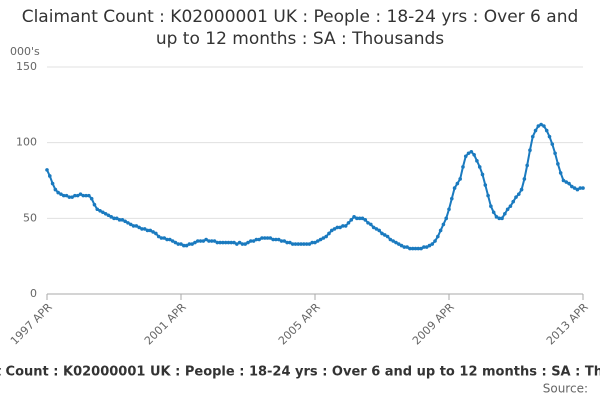 This screenshot has width=600, height=400. I want to click on x-tick-label: 2013 APR, so click(567, 323).